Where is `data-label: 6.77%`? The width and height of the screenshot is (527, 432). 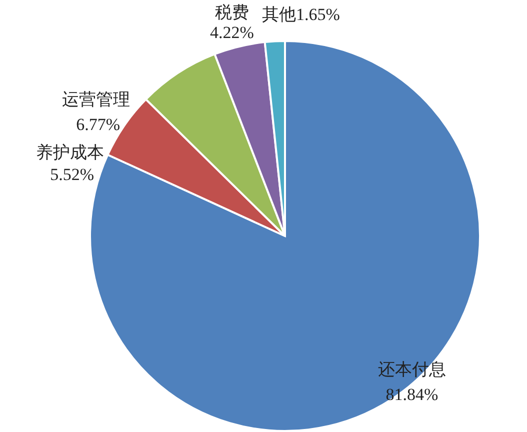
data-label: 6.77% is located at coordinates (98, 124).